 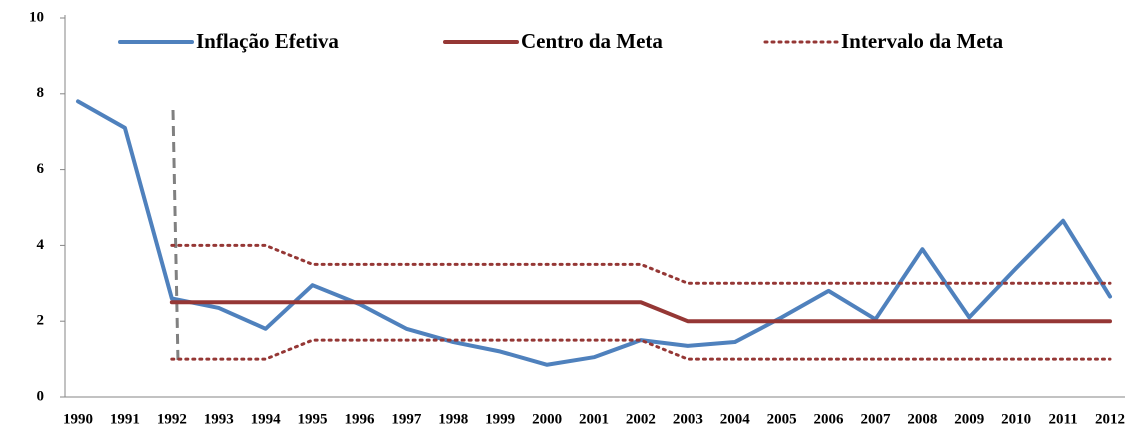 What do you see at coordinates (782, 419) in the screenshot?
I see `x-tick-label: 2005` at bounding box center [782, 419].